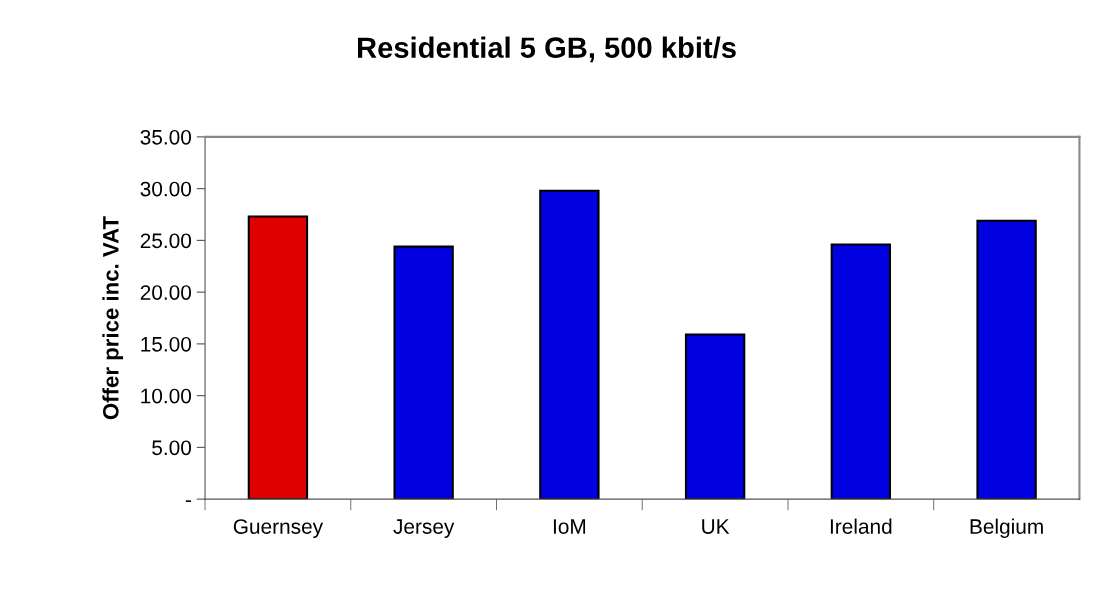 The height and width of the screenshot is (590, 1093). I want to click on y-axis-title: Offer price inc. VAT, so click(113, 318).